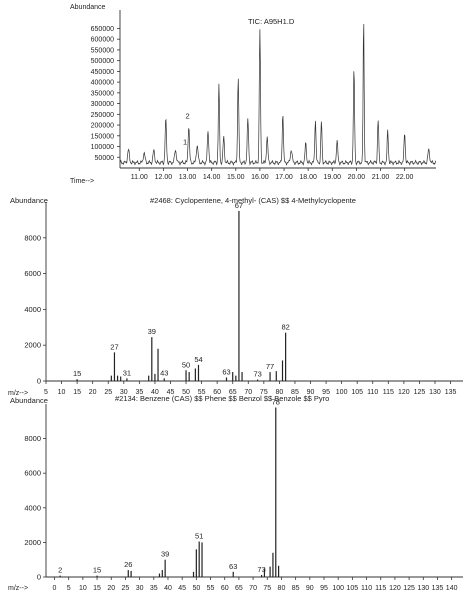 This screenshot has width=474, height=601. I want to click on spectrum2-x-tick-label: 25, so click(126, 588).